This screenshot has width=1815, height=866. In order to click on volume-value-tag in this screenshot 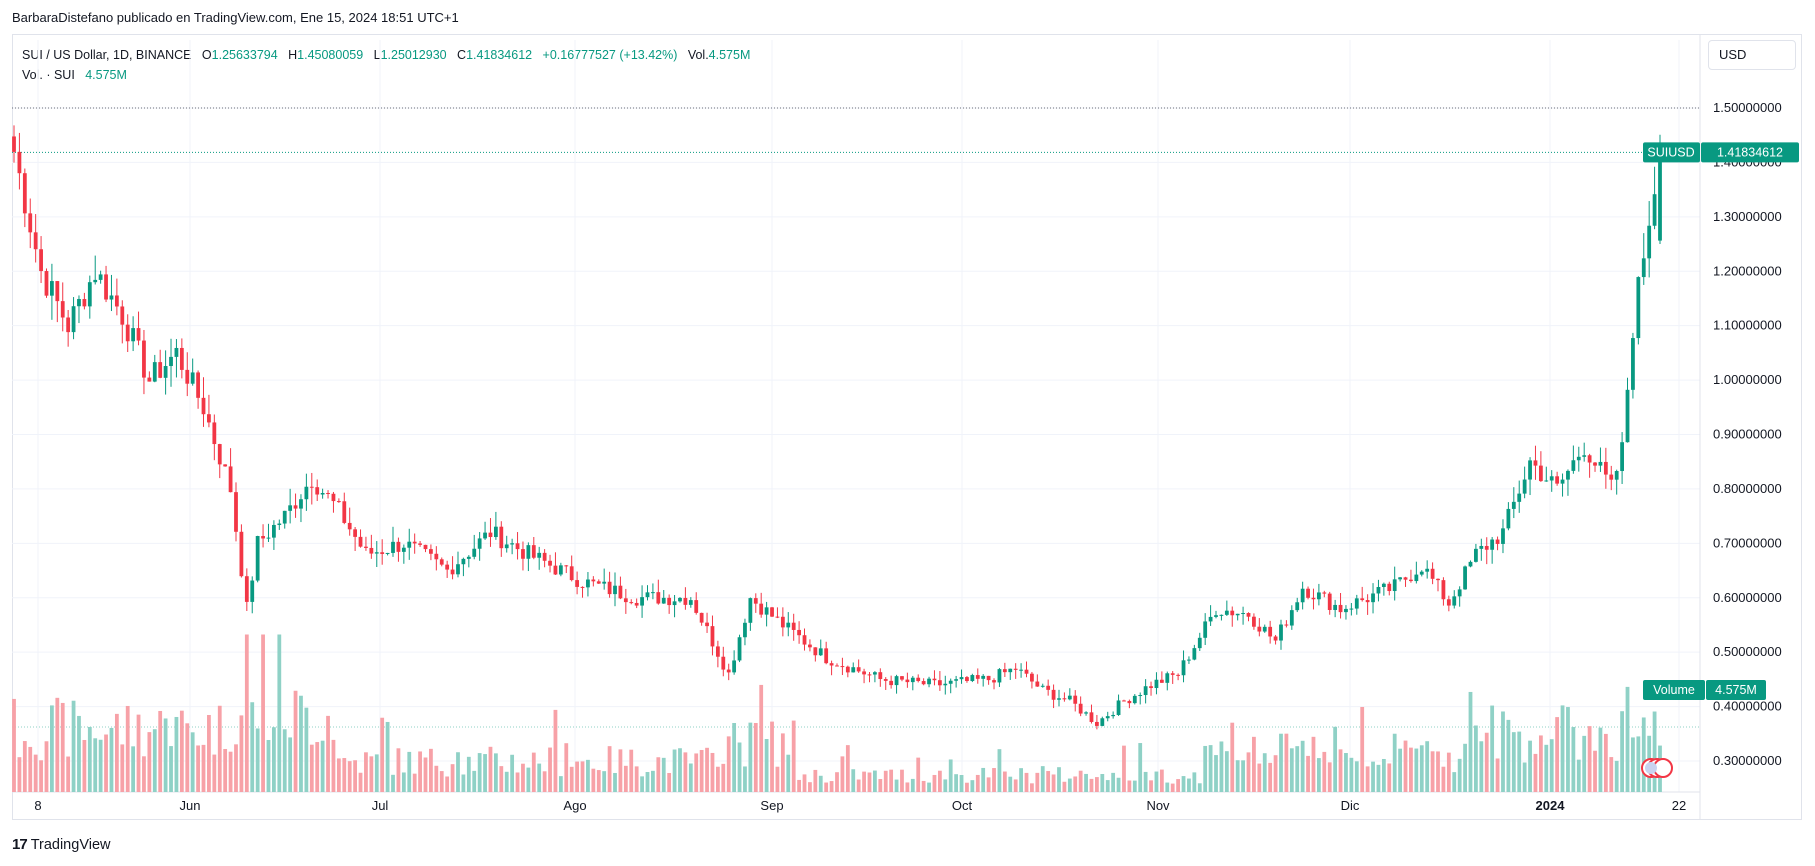, I will do `click(1736, 690)`.